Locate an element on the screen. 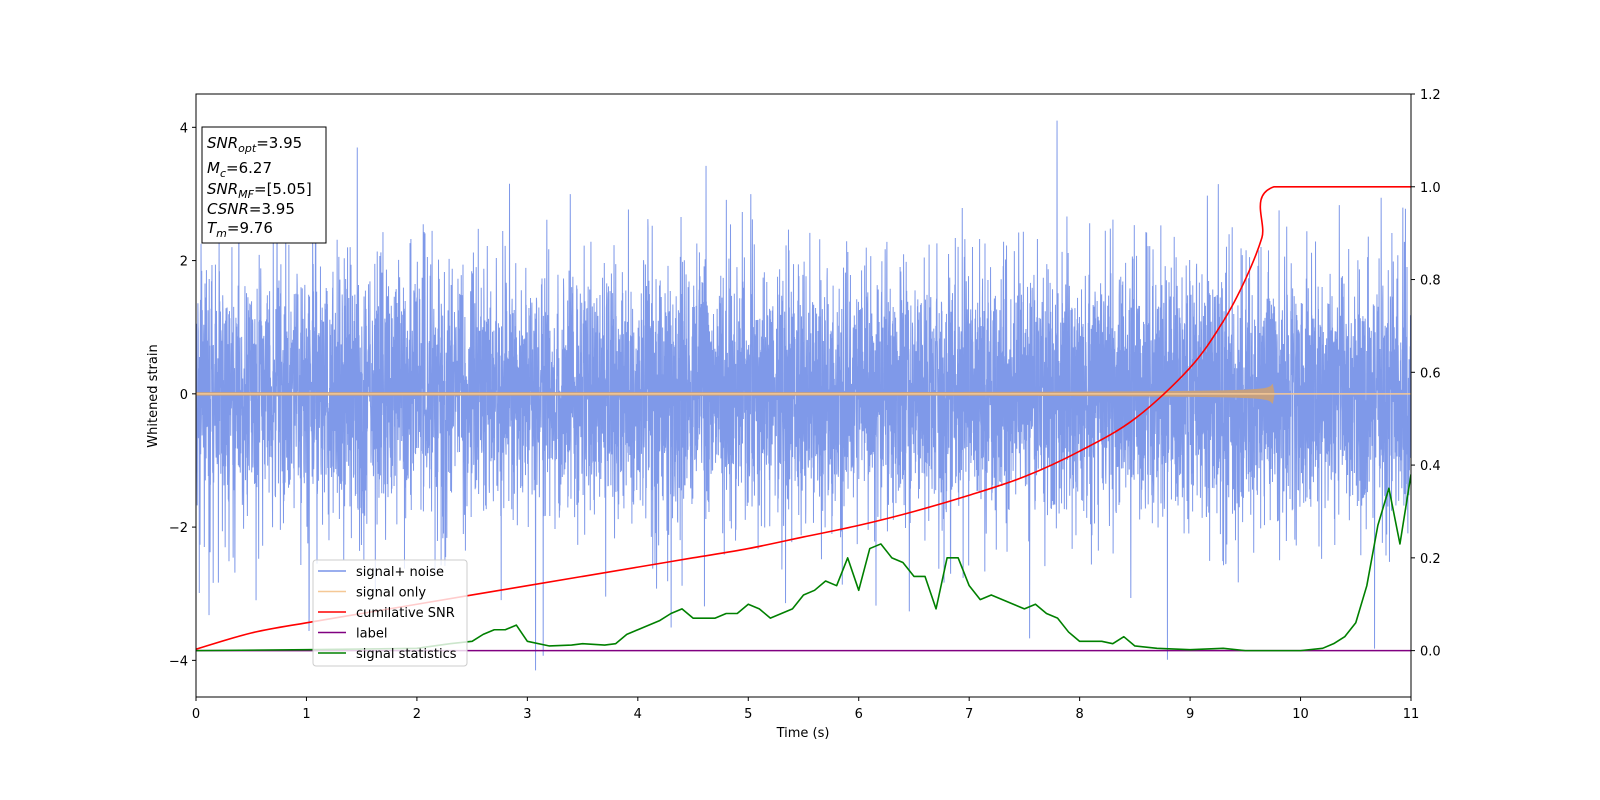 Image resolution: width=1600 pixels, height=800 pixels. legend-entry-label: signal only is located at coordinates (391, 593).